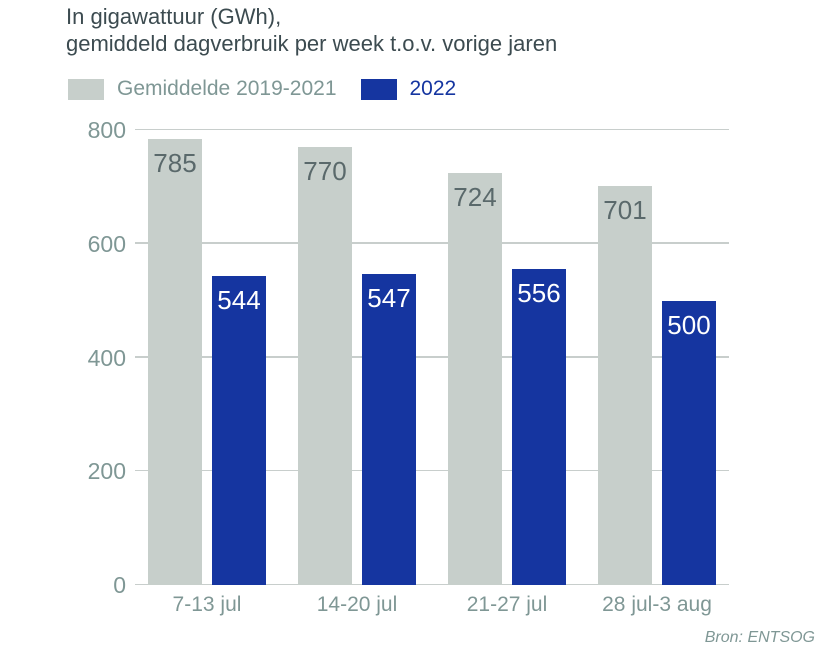 The image size is (830, 659). Describe the element at coordinates (325, 171) in the screenshot. I see `bar-value-label: 770` at that location.